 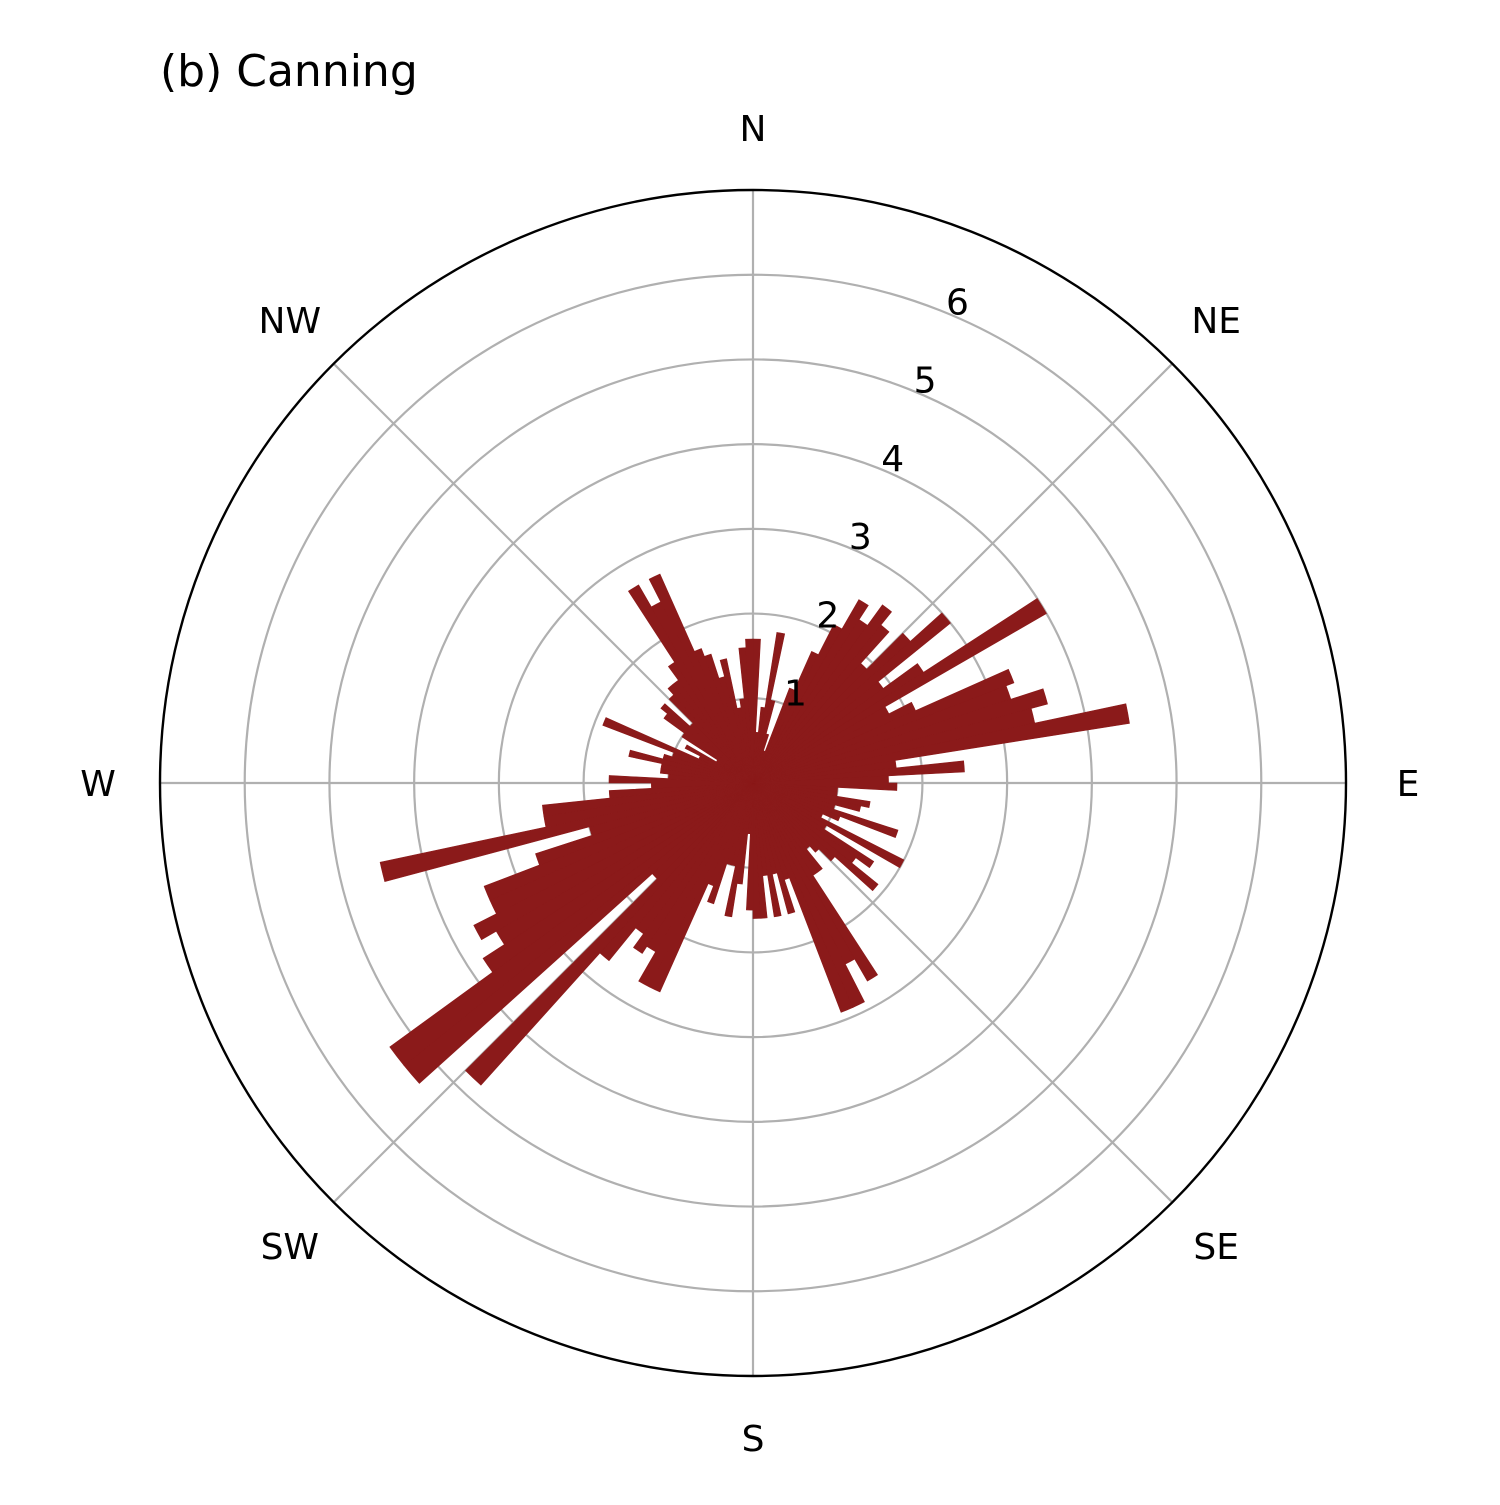 I want to click on chart-title: (b) Canning, so click(x=289, y=71).